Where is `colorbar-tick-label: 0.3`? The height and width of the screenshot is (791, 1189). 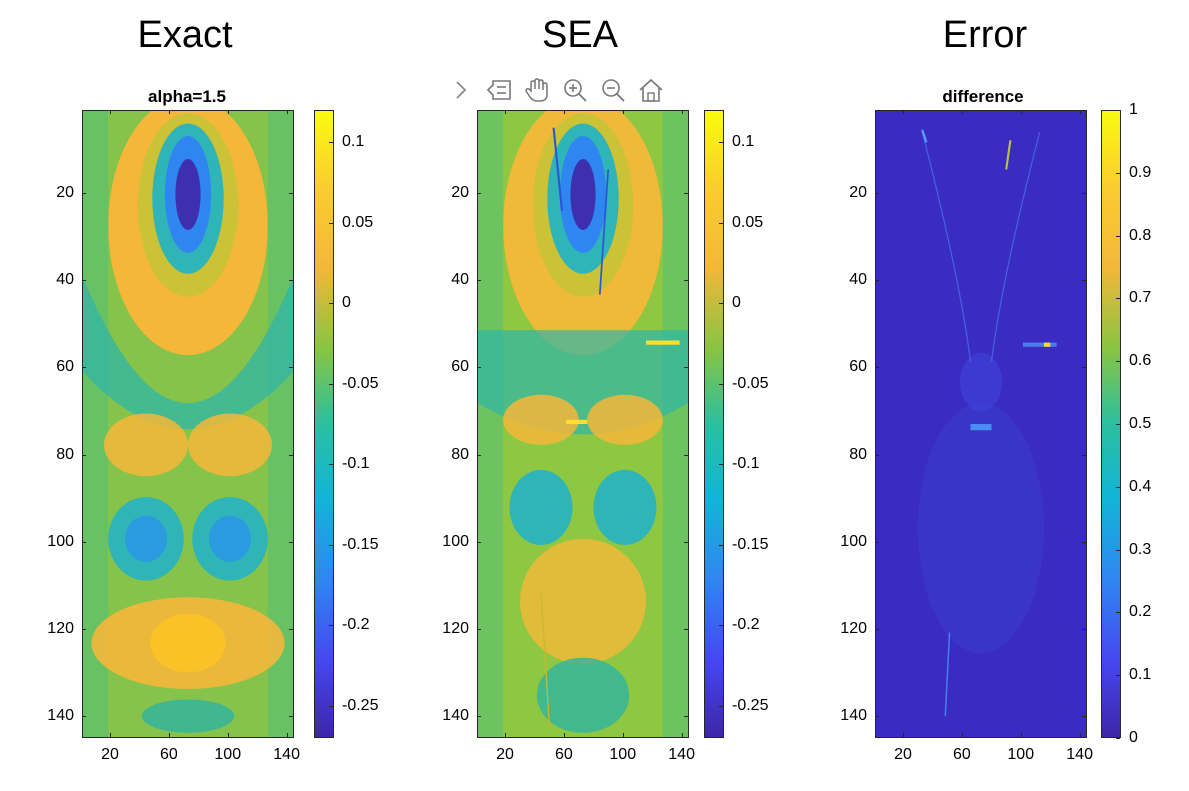 colorbar-tick-label: 0.3 is located at coordinates (1140, 549).